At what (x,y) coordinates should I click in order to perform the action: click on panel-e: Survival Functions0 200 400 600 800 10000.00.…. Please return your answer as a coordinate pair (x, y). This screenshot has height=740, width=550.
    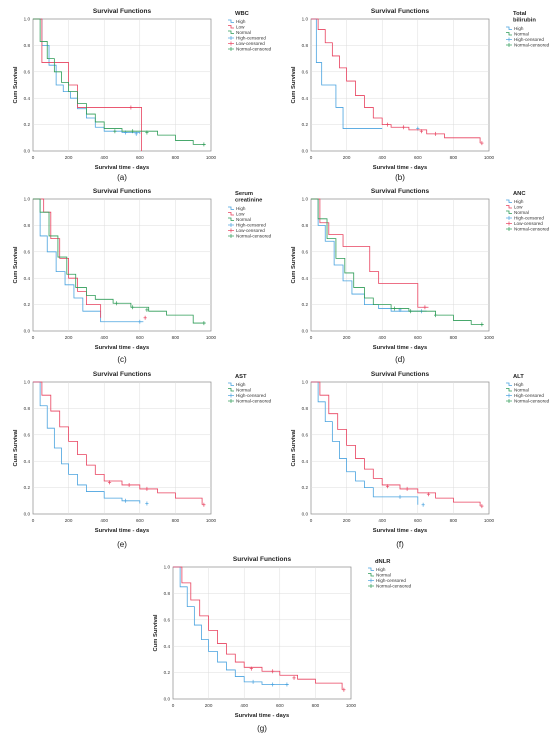
    Looking at the image, I should click on (142, 452).